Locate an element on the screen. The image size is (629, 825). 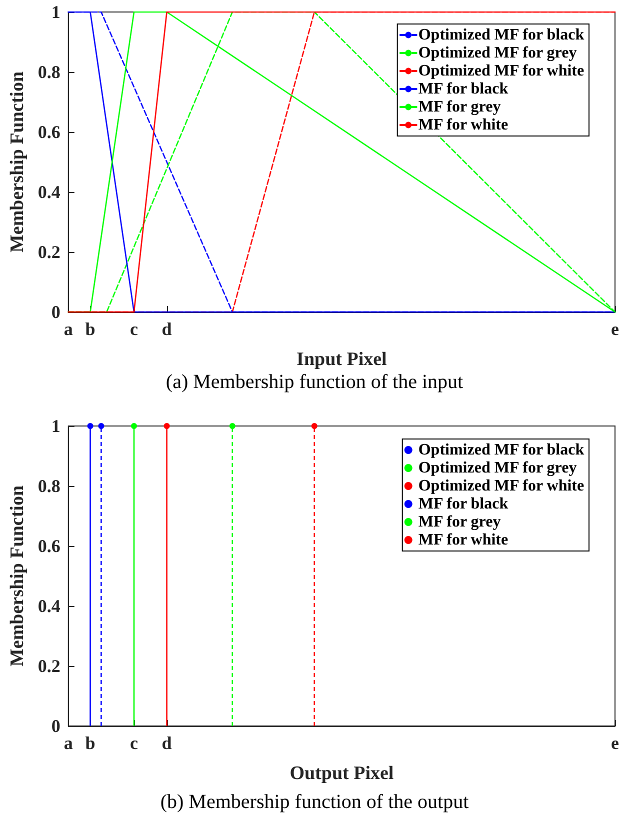
x-axis-title: Input Pixel is located at coordinates (341, 359).